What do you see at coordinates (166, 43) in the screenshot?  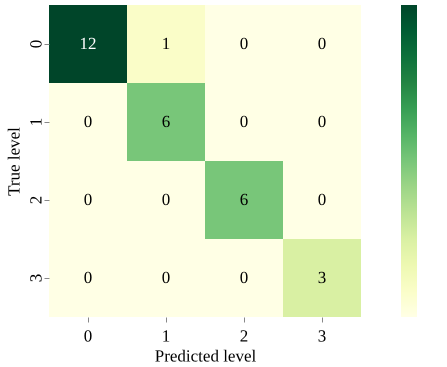 I see `data-label: 1` at bounding box center [166, 43].